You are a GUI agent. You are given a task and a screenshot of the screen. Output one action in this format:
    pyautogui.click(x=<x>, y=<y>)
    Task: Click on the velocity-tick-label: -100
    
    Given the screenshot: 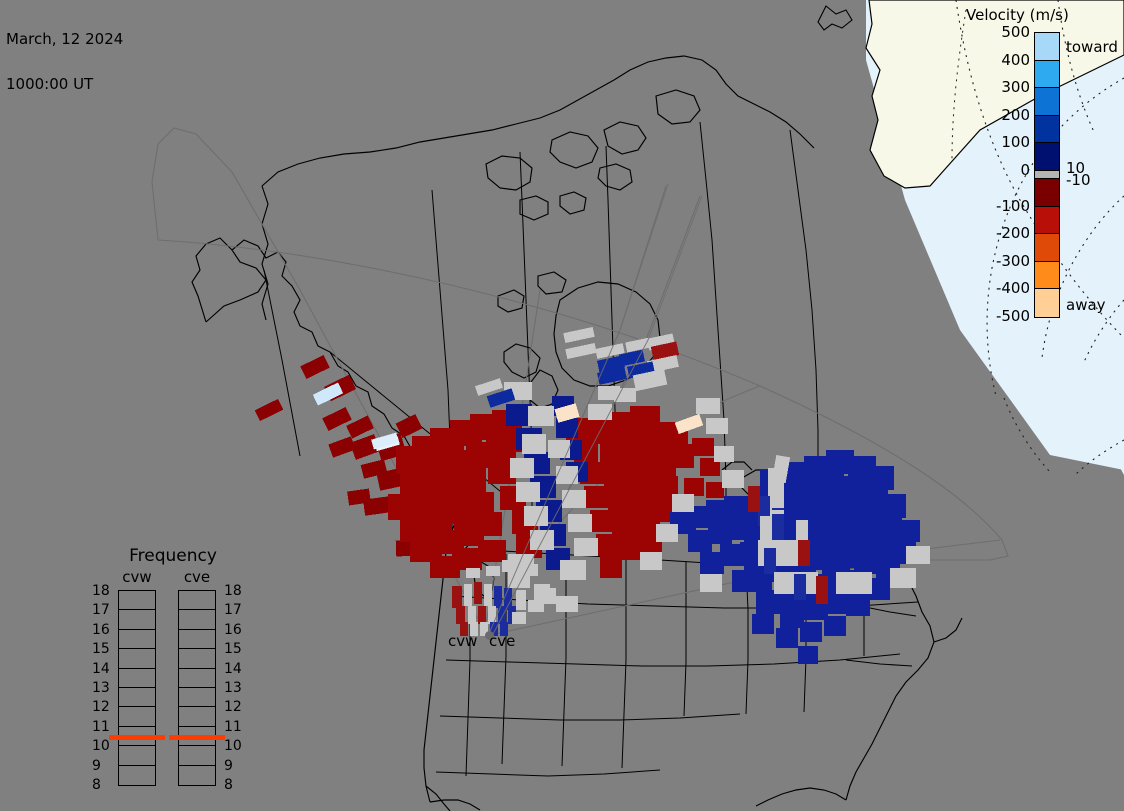 What is the action you would take?
    pyautogui.click(x=1012, y=205)
    